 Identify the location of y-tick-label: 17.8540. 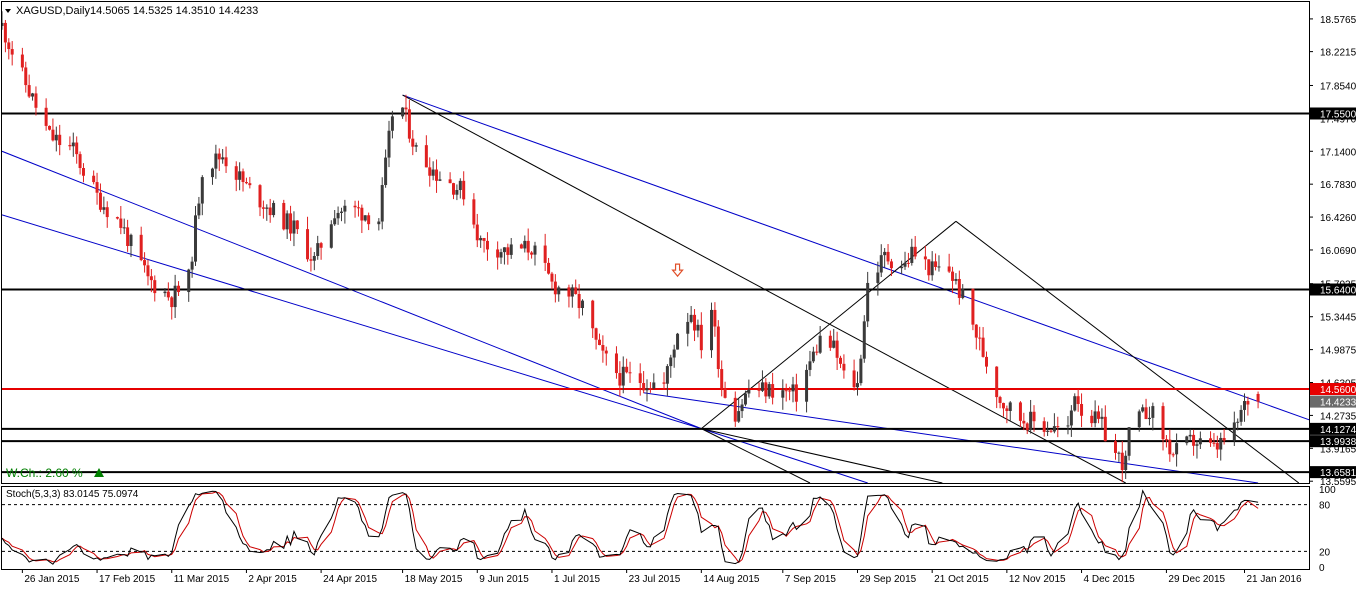
(1338, 86).